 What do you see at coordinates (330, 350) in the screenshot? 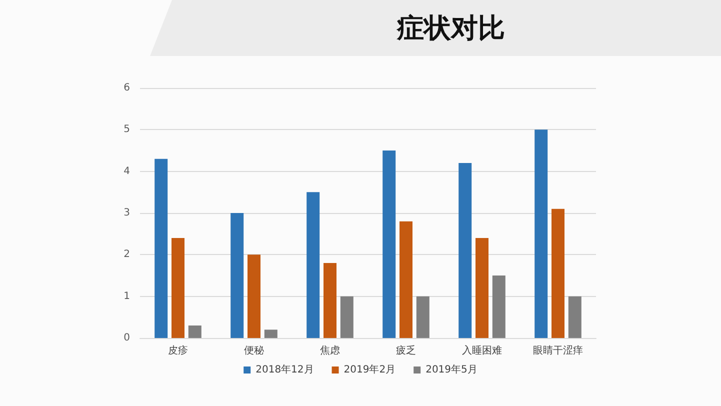
I see `x-tick-label: 焦虑` at bounding box center [330, 350].